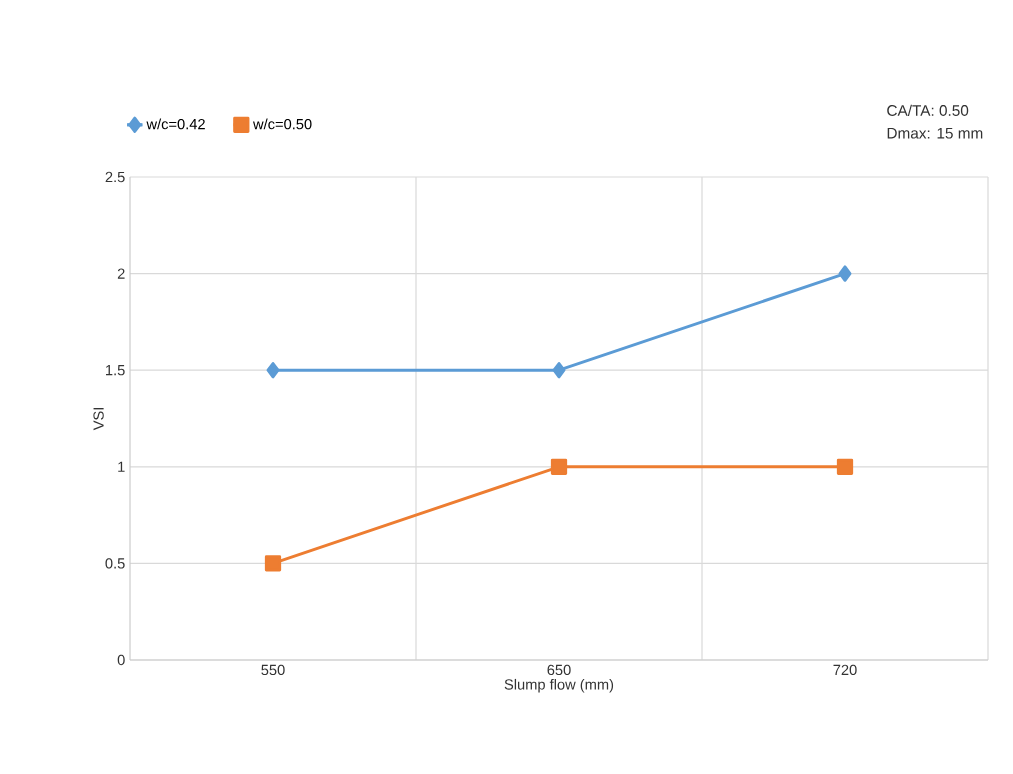 This screenshot has width=1013, height=774. Describe the element at coordinates (845, 670) in the screenshot. I see `x-tick-label: 720` at that location.